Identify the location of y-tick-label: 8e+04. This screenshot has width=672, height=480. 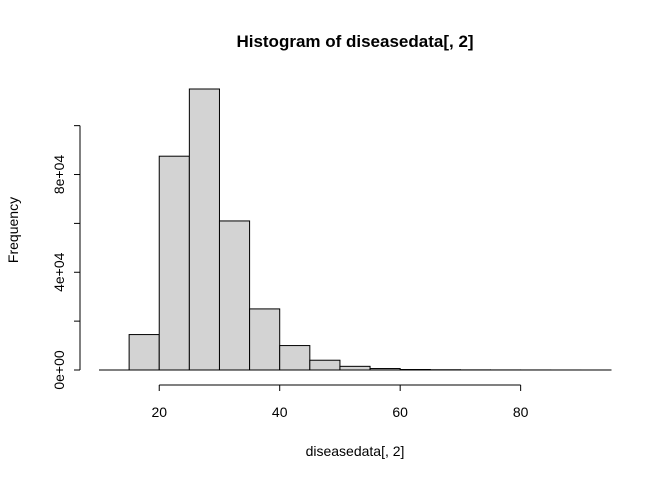
(59, 175).